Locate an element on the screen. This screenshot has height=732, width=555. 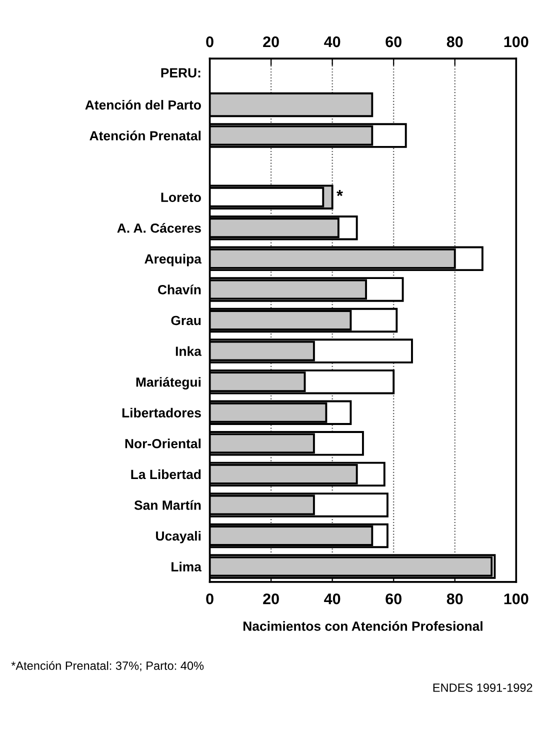
text: PERU: is located at coordinates (180, 73).